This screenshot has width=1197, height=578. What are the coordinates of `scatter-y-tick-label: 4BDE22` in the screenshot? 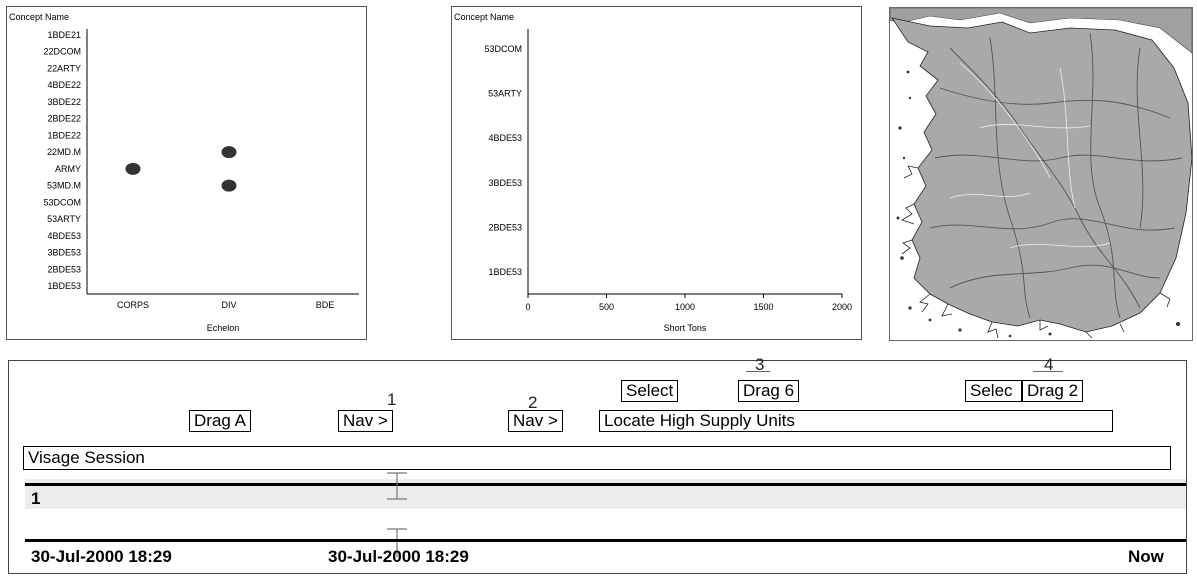 It's located at (64, 85).